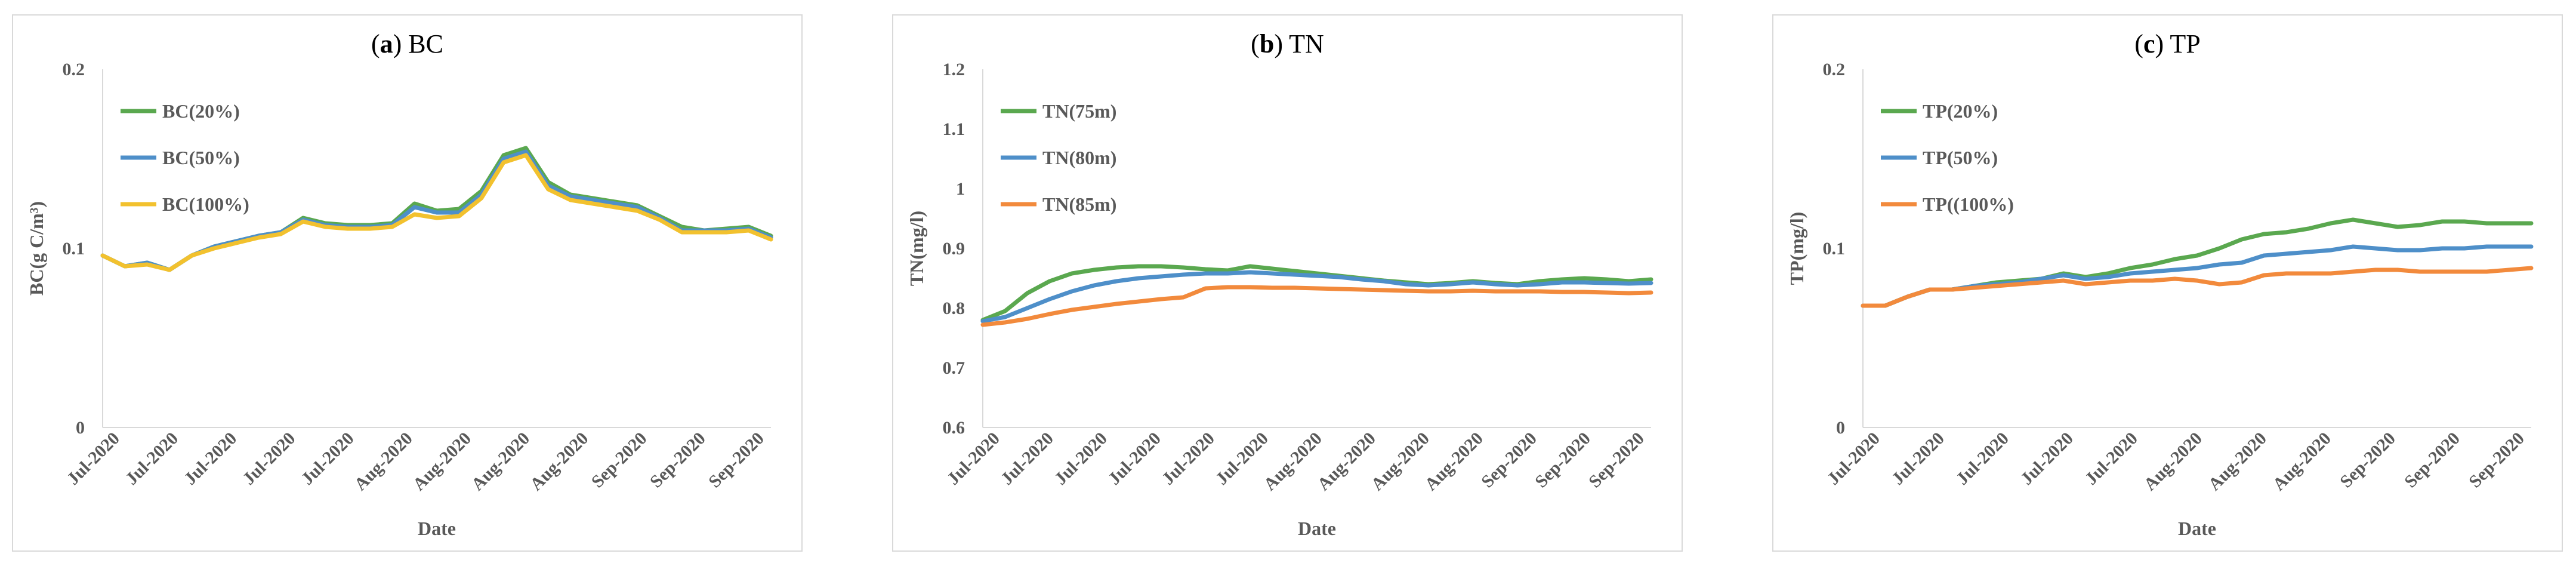 The height and width of the screenshot is (566, 2576). I want to click on chart-title-letter: a, so click(387, 44).